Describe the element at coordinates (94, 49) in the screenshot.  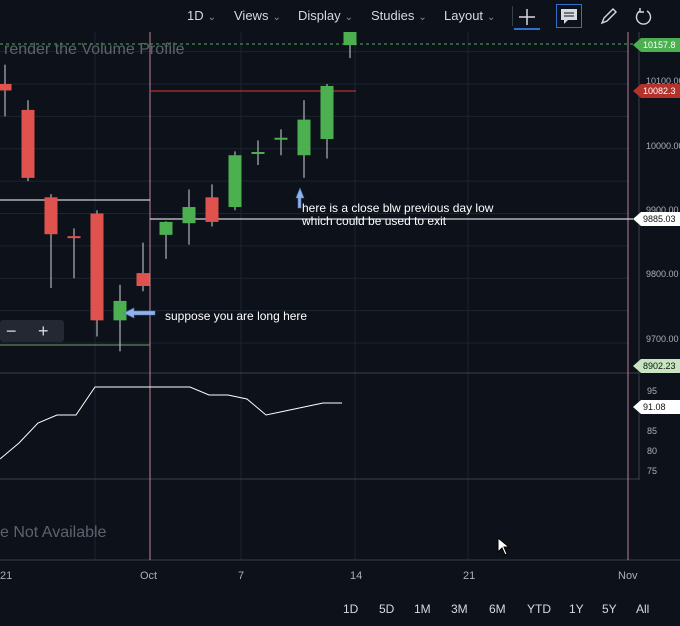
I see `volume-profile-watermark: render the Volume Profile` at that location.